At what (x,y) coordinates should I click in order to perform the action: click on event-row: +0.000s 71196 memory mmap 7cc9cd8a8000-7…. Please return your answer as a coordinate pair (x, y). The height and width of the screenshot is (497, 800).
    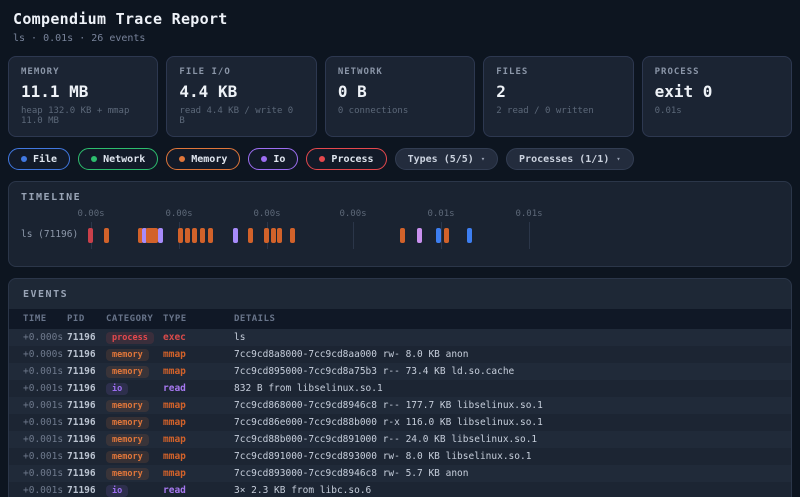
    Looking at the image, I should click on (400, 354).